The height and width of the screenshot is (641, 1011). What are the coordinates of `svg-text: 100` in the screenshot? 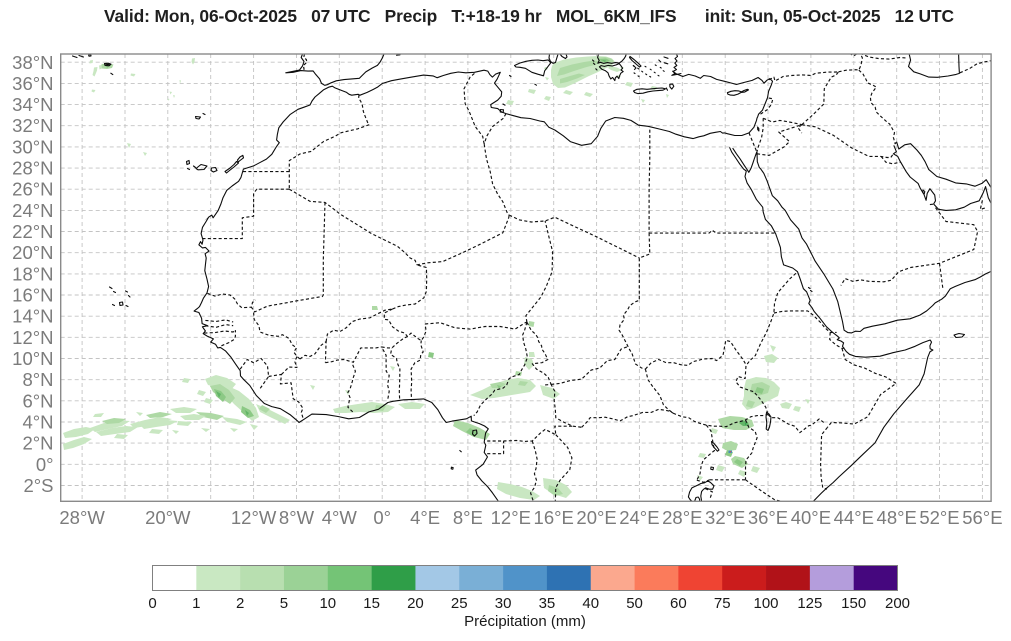 It's located at (766, 603).